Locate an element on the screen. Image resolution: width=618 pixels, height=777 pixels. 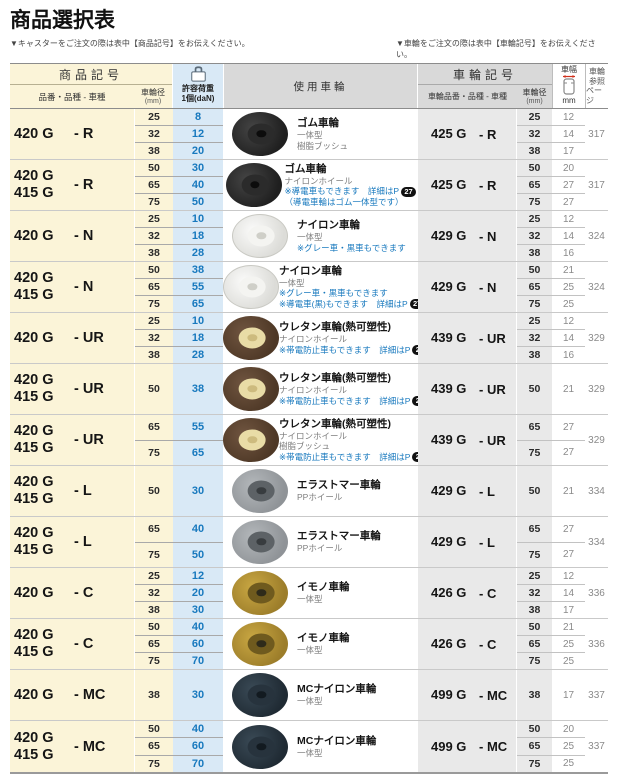
wheel-note-line: （導電車輪はゴム一体型です） is located at coordinates (350, 202).